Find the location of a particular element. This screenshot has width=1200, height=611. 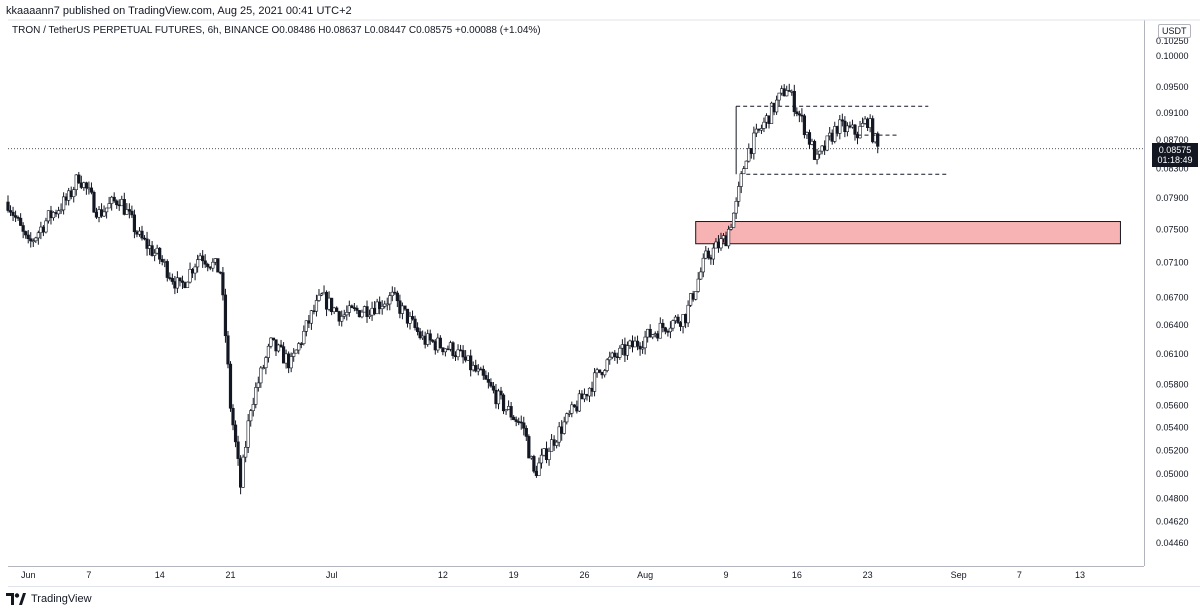

time-tick-label: 14 is located at coordinates (160, 575).